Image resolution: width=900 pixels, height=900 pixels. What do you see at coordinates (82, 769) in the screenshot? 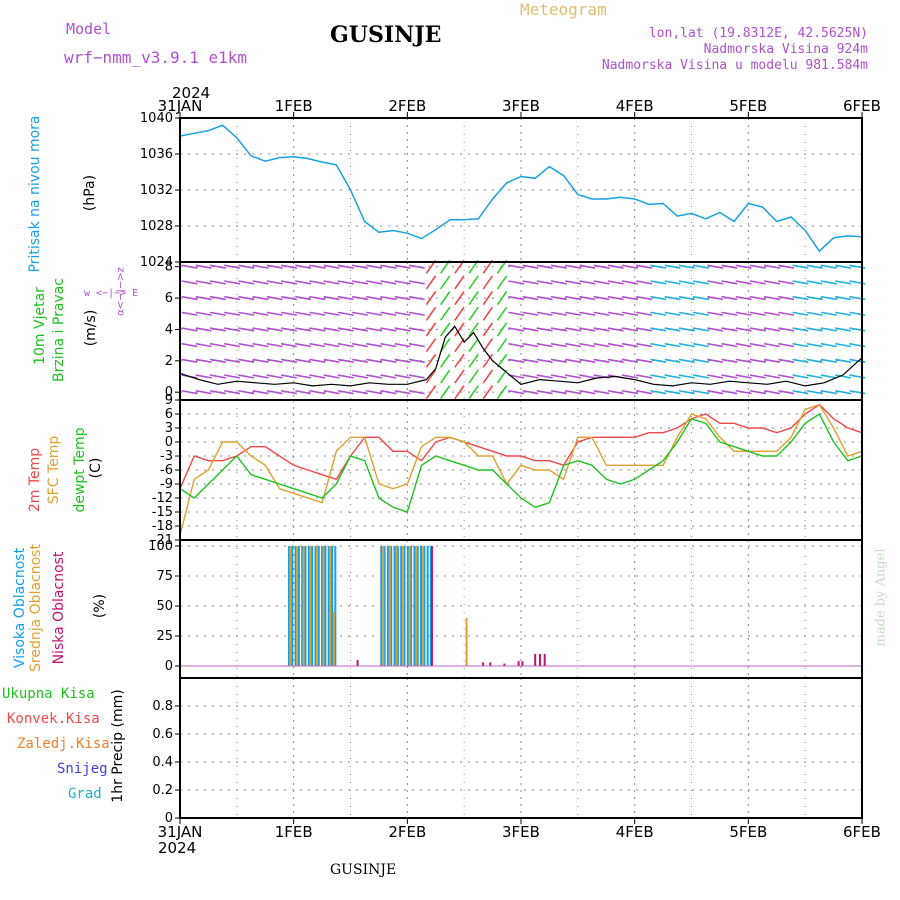
I see `precip-legend-snow: Snijeg` at bounding box center [82, 769].